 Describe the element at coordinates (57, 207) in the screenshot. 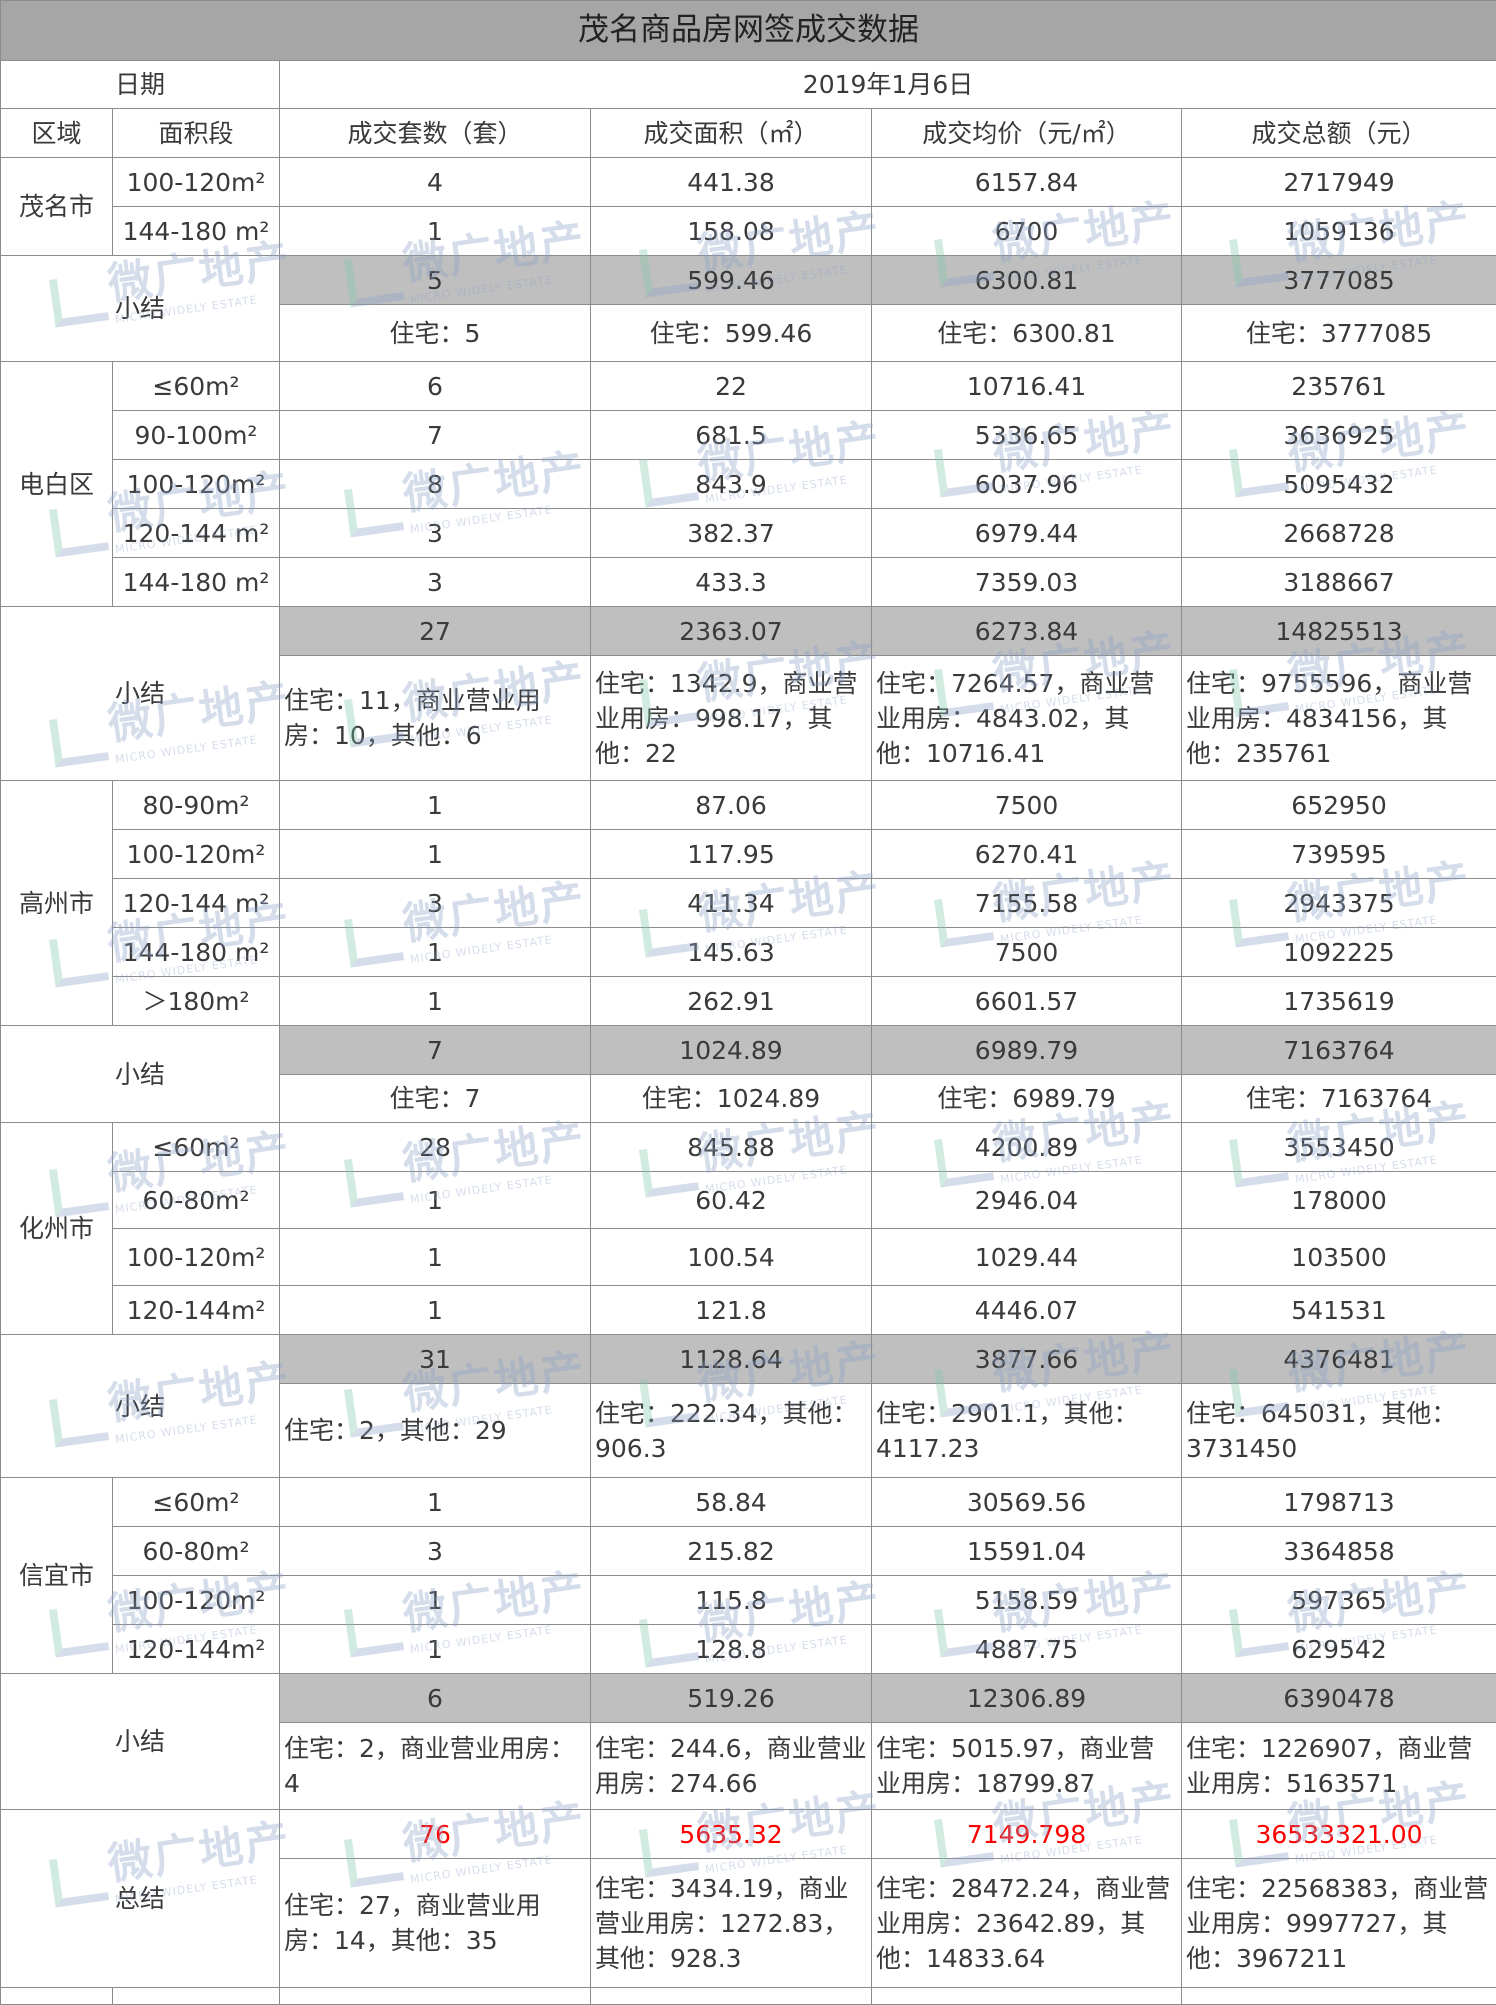

I see `region-name: 茂名市` at that location.